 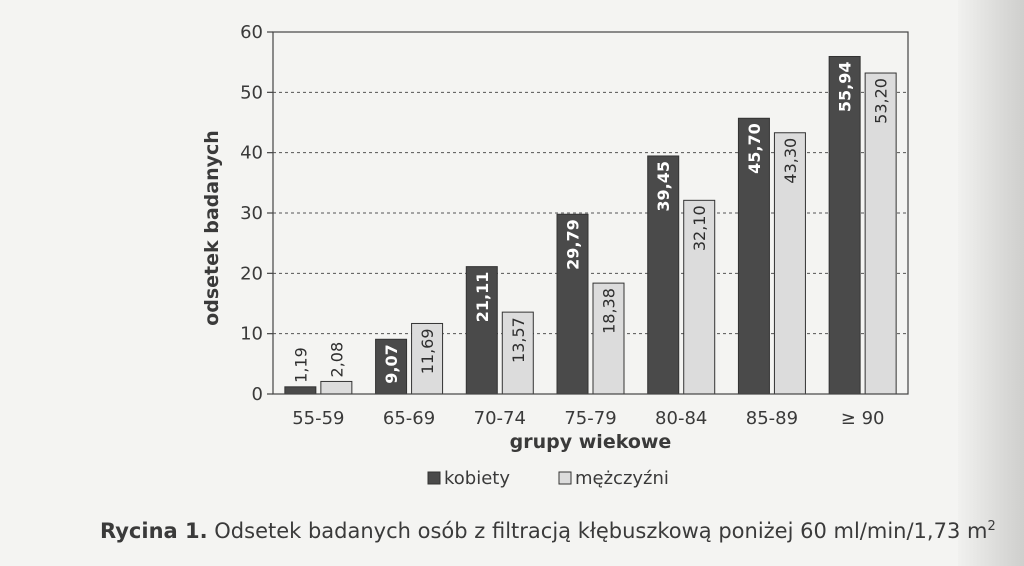 I want to click on value-label-kobiety: 9,07, so click(x=391, y=363).